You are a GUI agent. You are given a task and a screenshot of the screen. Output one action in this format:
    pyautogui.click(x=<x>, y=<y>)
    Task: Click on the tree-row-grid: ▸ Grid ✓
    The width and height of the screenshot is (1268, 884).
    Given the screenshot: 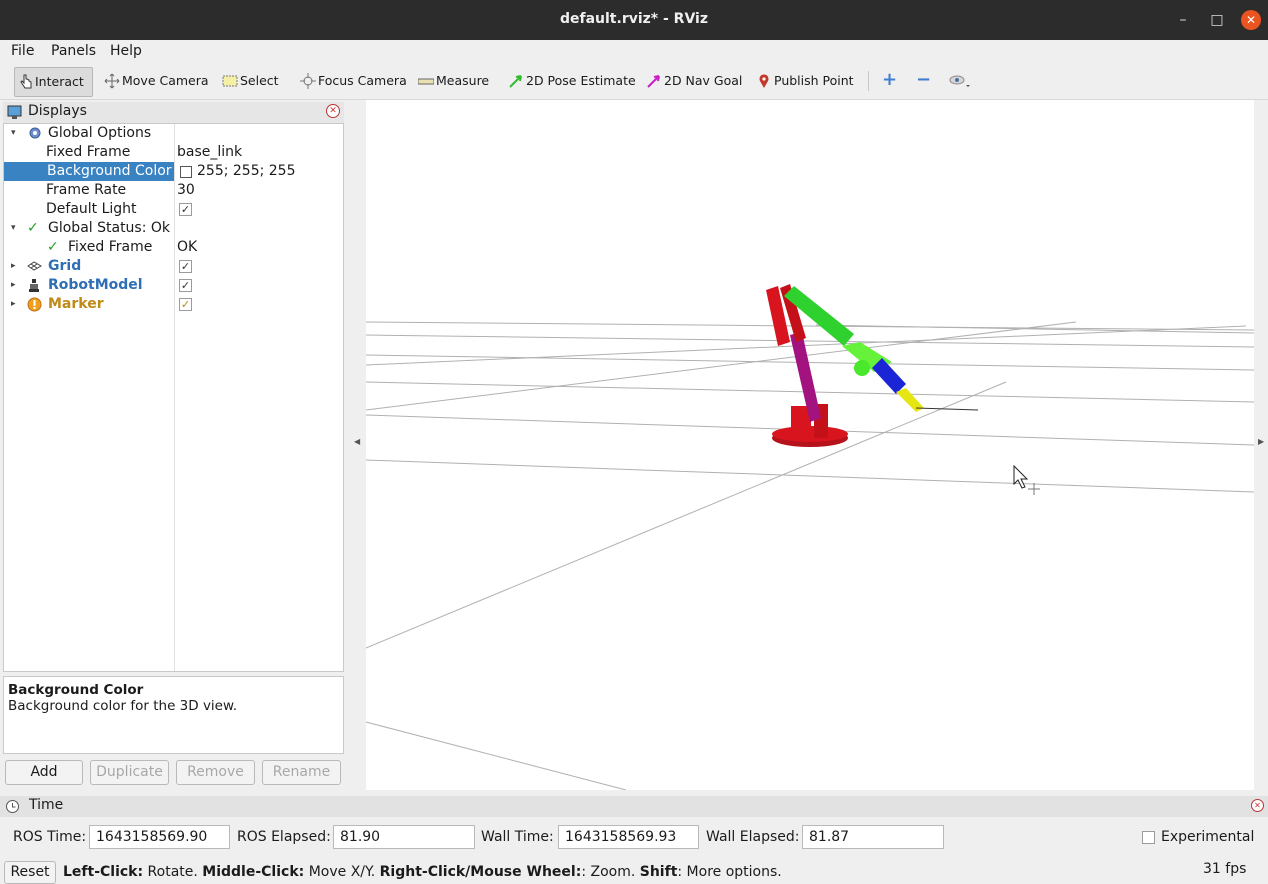 What is the action you would take?
    pyautogui.click(x=173, y=266)
    